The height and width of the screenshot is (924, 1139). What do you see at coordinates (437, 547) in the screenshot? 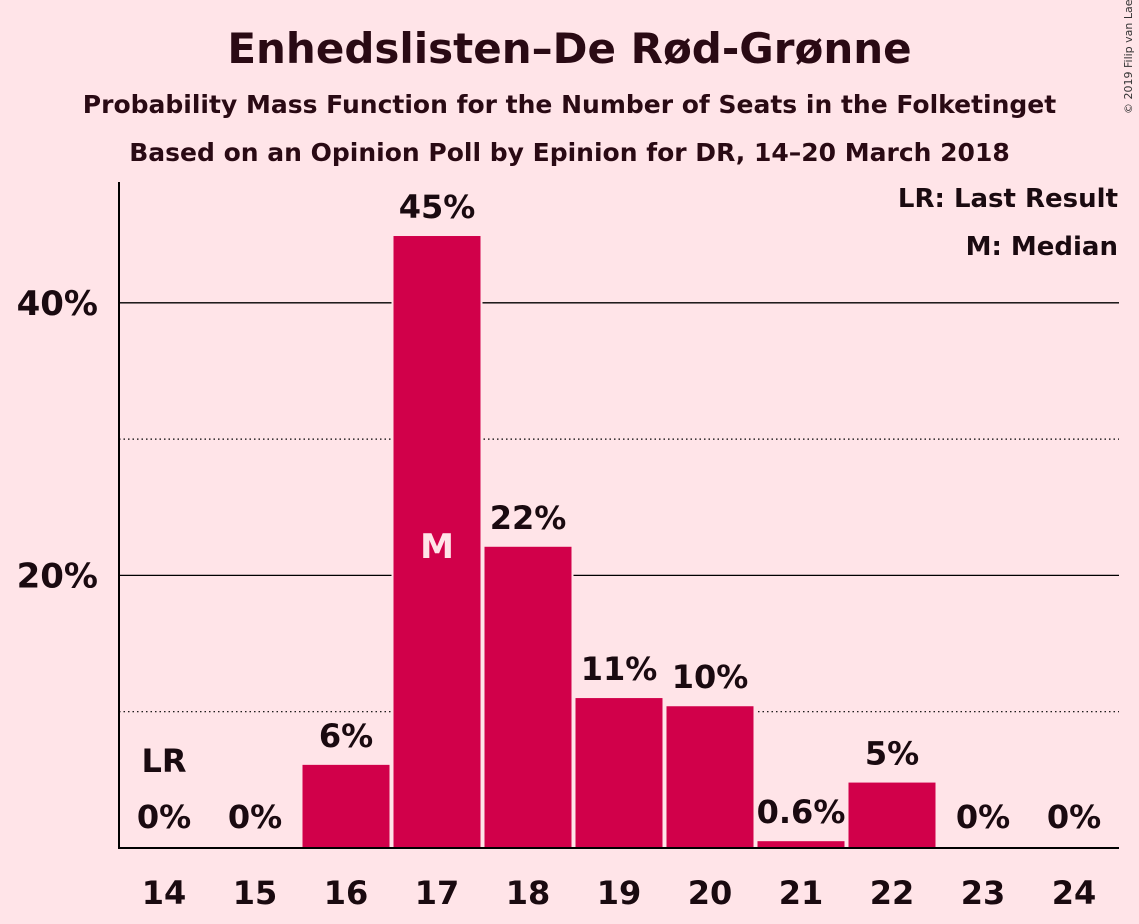
I see `median-marker: M` at bounding box center [437, 547].